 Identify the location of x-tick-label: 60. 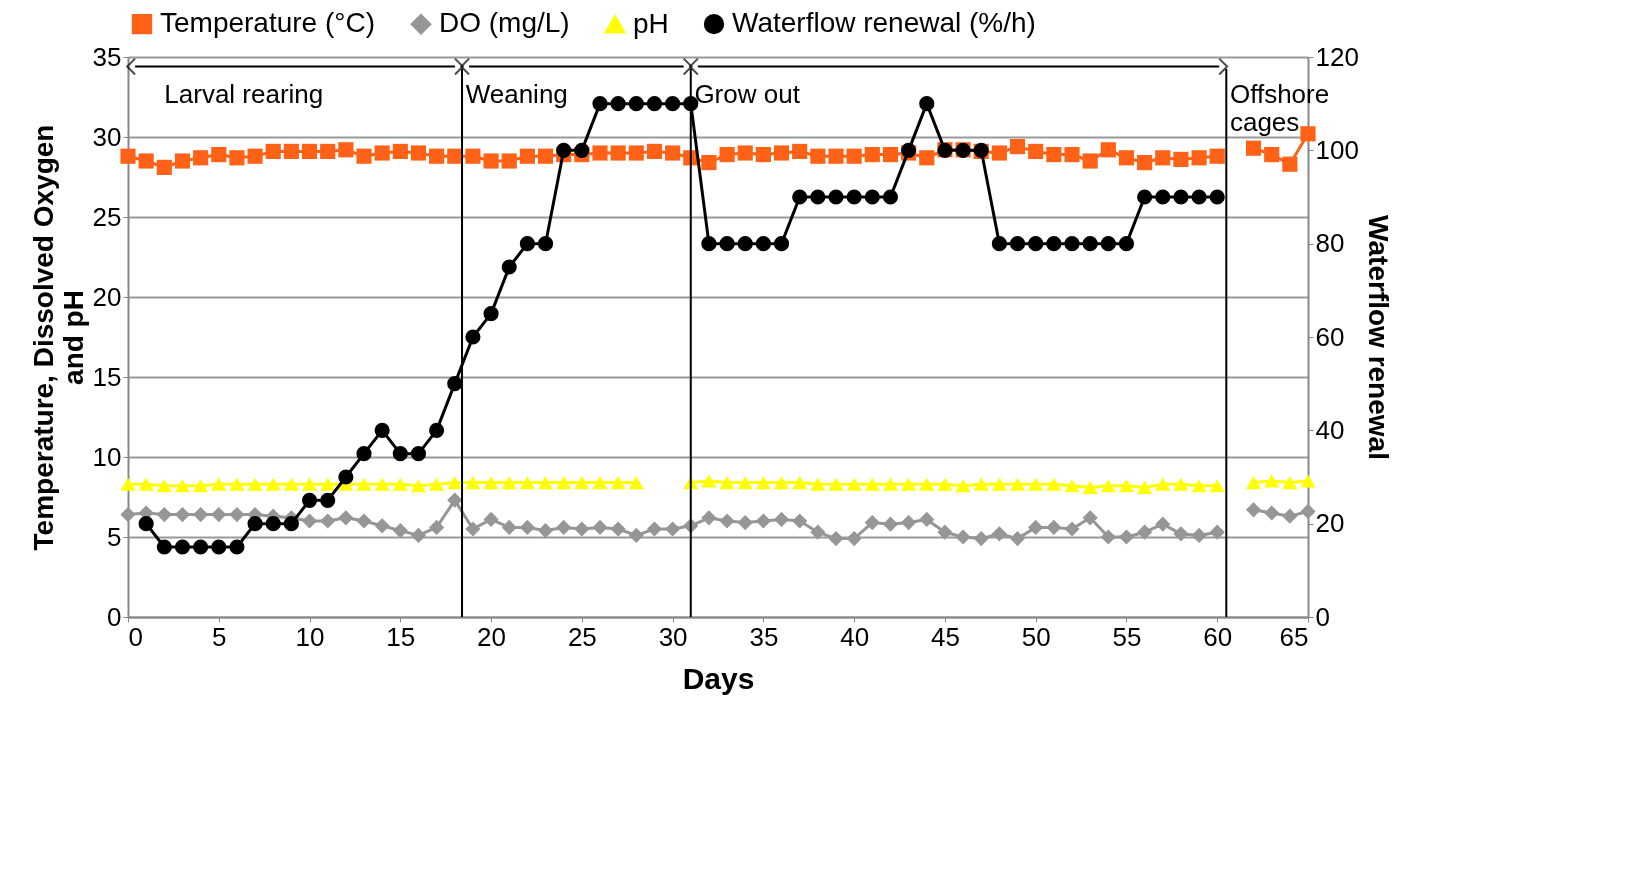
(1218, 636).